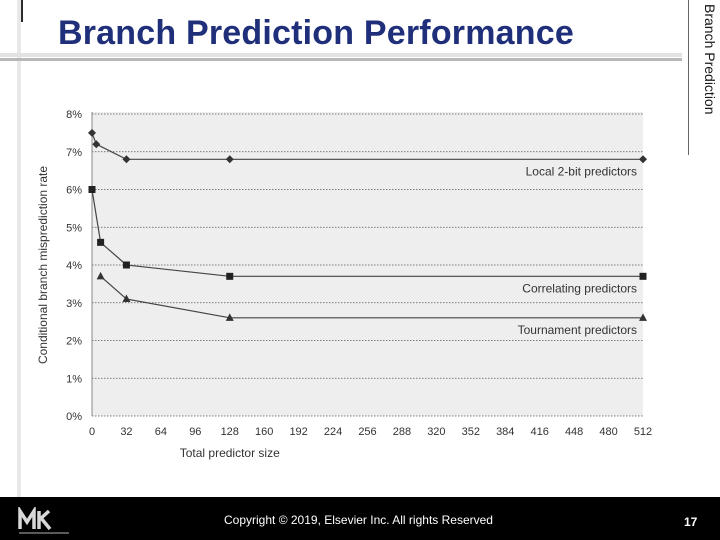  Describe the element at coordinates (608, 432) in the screenshot. I see `x-tick-label: 480` at that location.